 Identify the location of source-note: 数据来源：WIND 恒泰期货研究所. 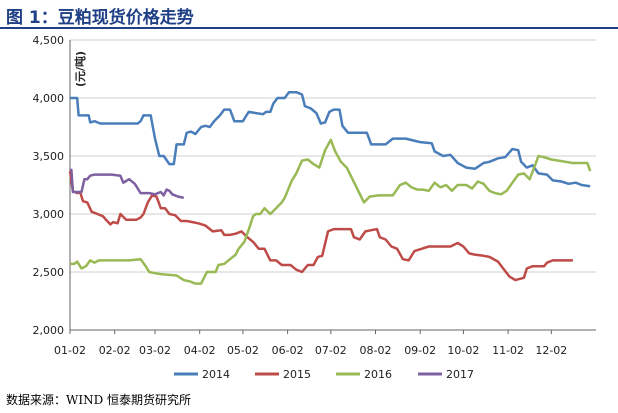
(99, 400).